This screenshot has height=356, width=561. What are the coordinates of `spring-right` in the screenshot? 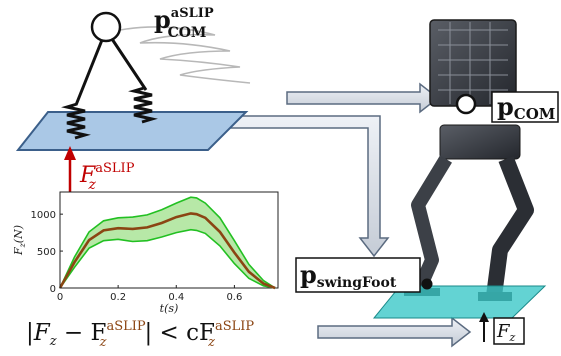 It's located at (143, 105).